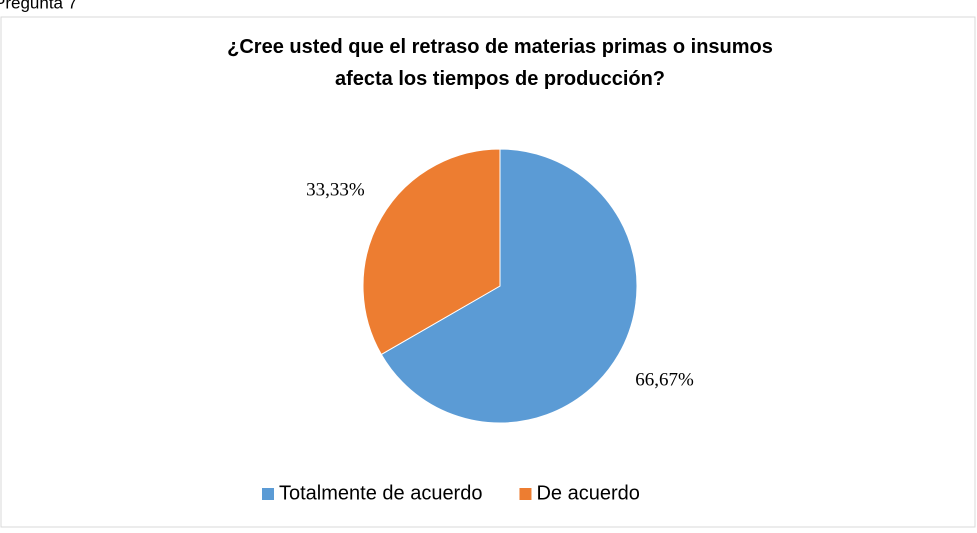 The height and width of the screenshot is (533, 977). I want to click on data-label: 66,67%, so click(664, 379).